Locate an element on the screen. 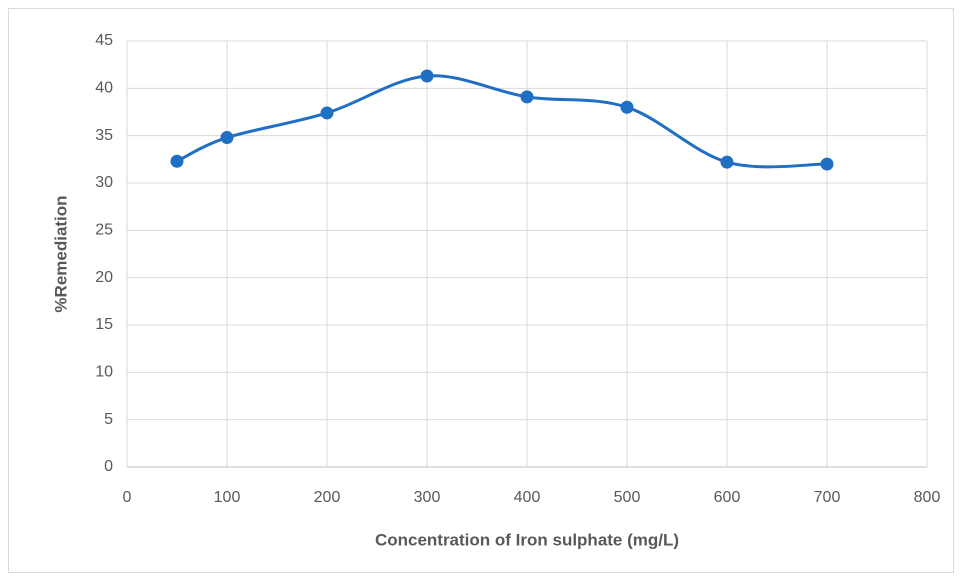  y-tick-label: 40 is located at coordinates (104, 88).